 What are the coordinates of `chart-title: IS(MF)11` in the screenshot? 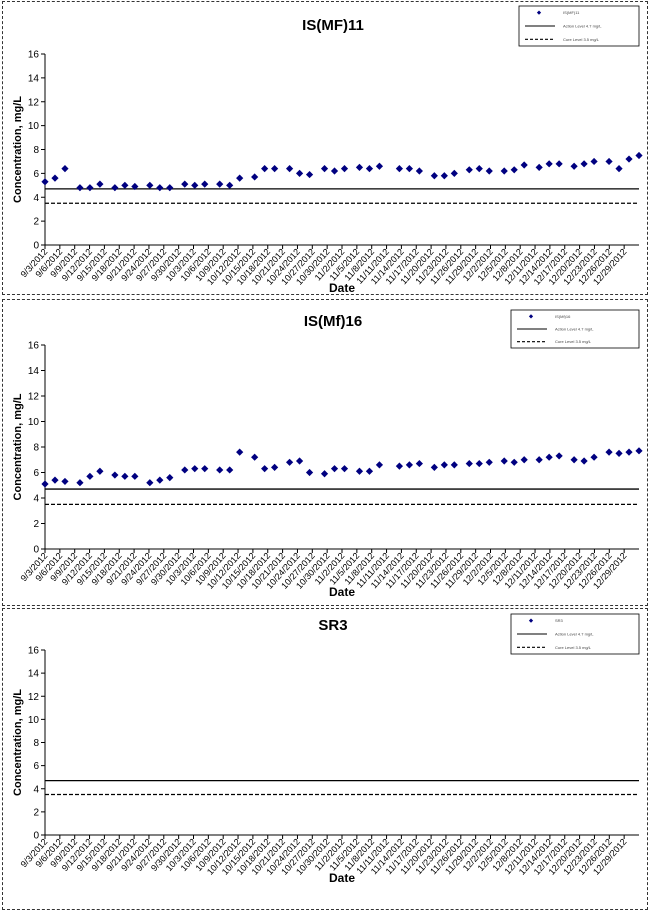 It's located at (333, 25).